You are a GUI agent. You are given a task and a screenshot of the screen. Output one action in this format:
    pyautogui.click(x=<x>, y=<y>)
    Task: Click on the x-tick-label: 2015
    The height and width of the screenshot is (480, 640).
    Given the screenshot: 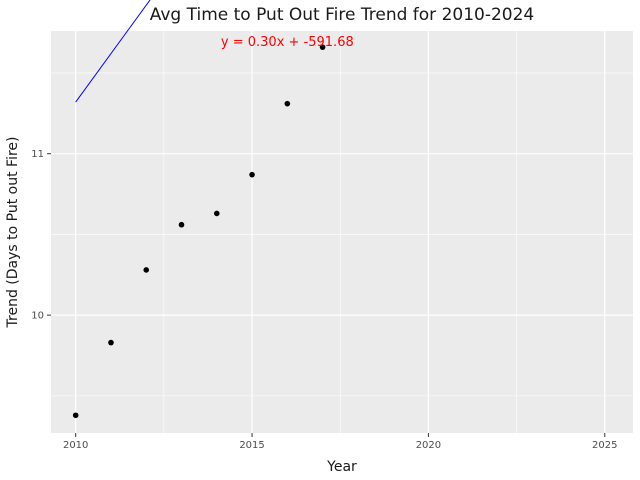 What is the action you would take?
    pyautogui.click(x=251, y=445)
    